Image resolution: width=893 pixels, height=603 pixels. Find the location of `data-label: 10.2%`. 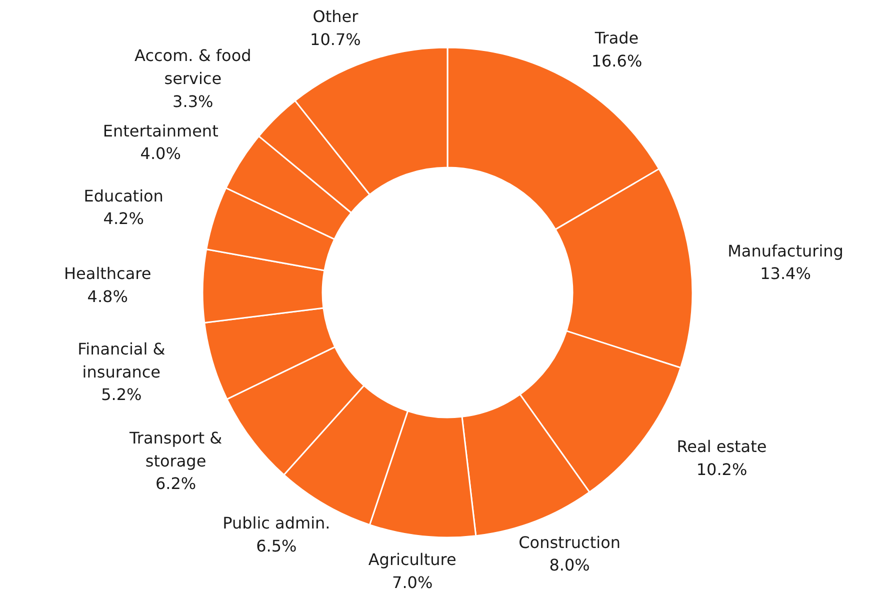

data-label: 10.2% is located at coordinates (722, 469).